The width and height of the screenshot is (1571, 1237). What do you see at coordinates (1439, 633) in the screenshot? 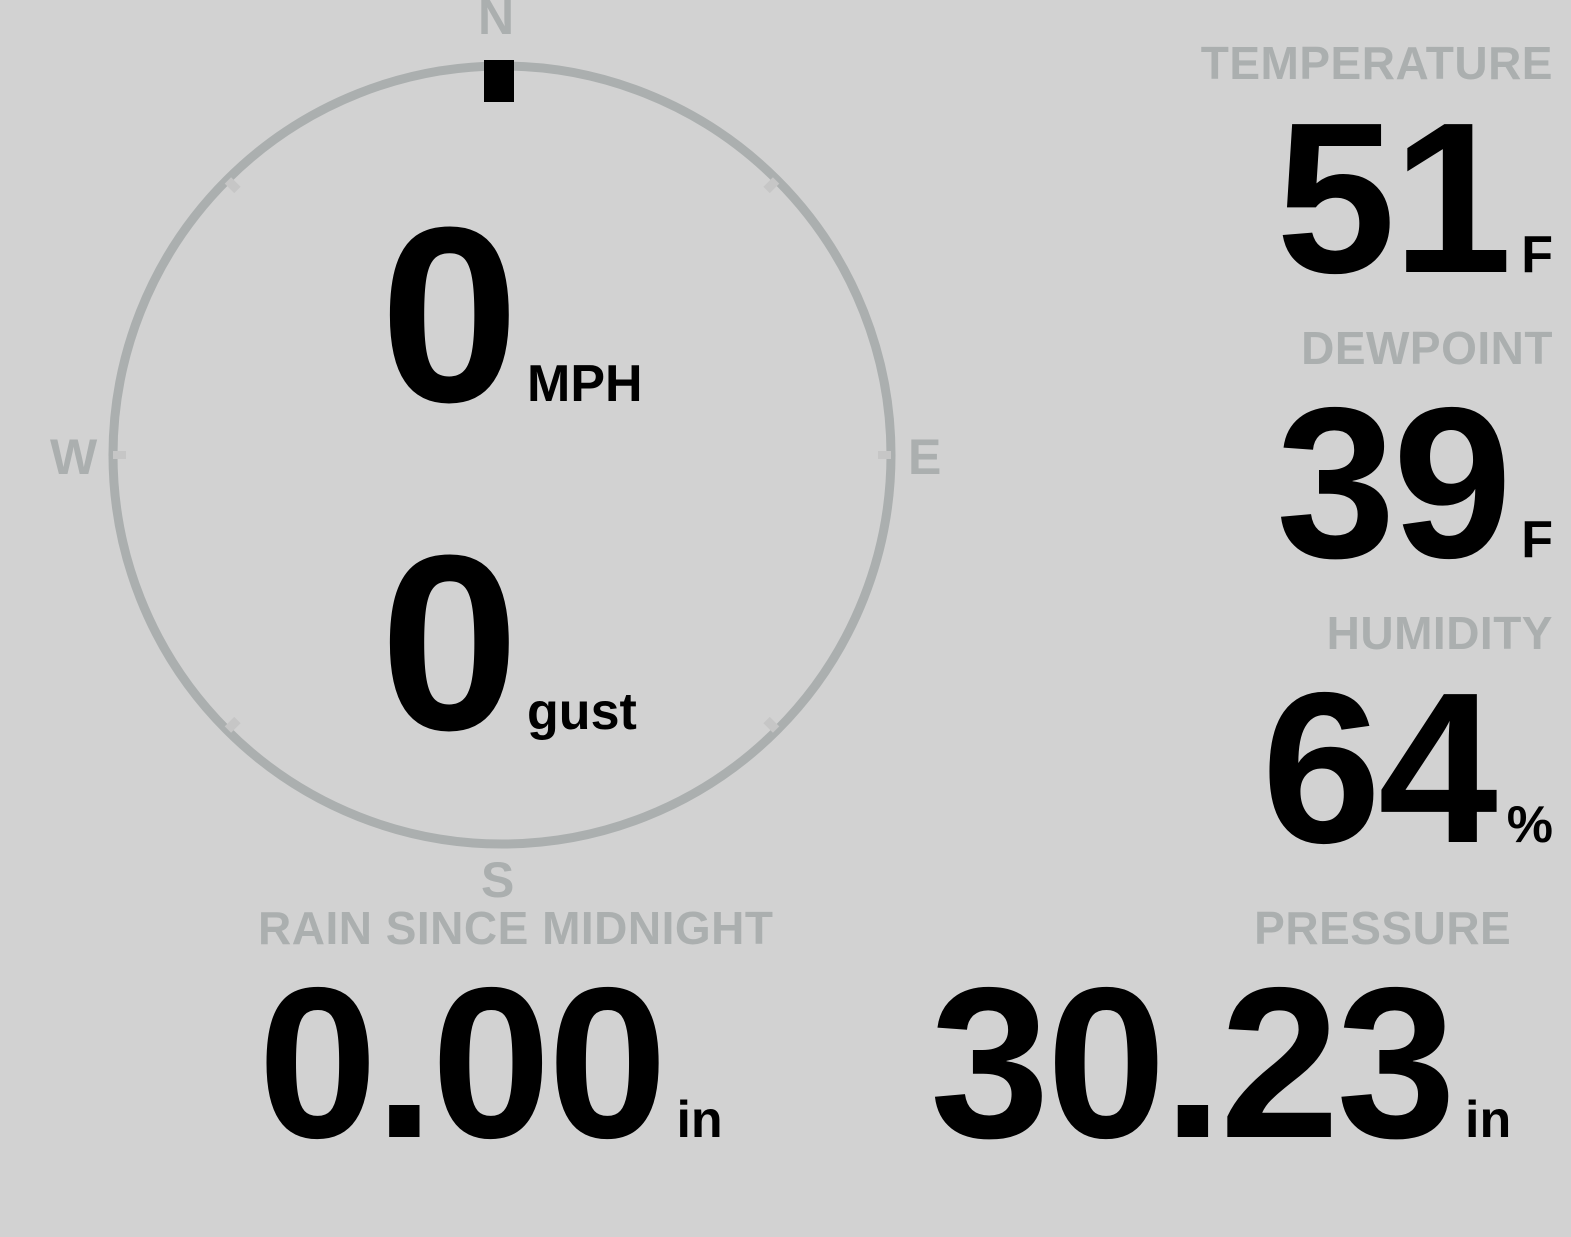
I see `humidity-label: HUMIDITY` at bounding box center [1439, 633].